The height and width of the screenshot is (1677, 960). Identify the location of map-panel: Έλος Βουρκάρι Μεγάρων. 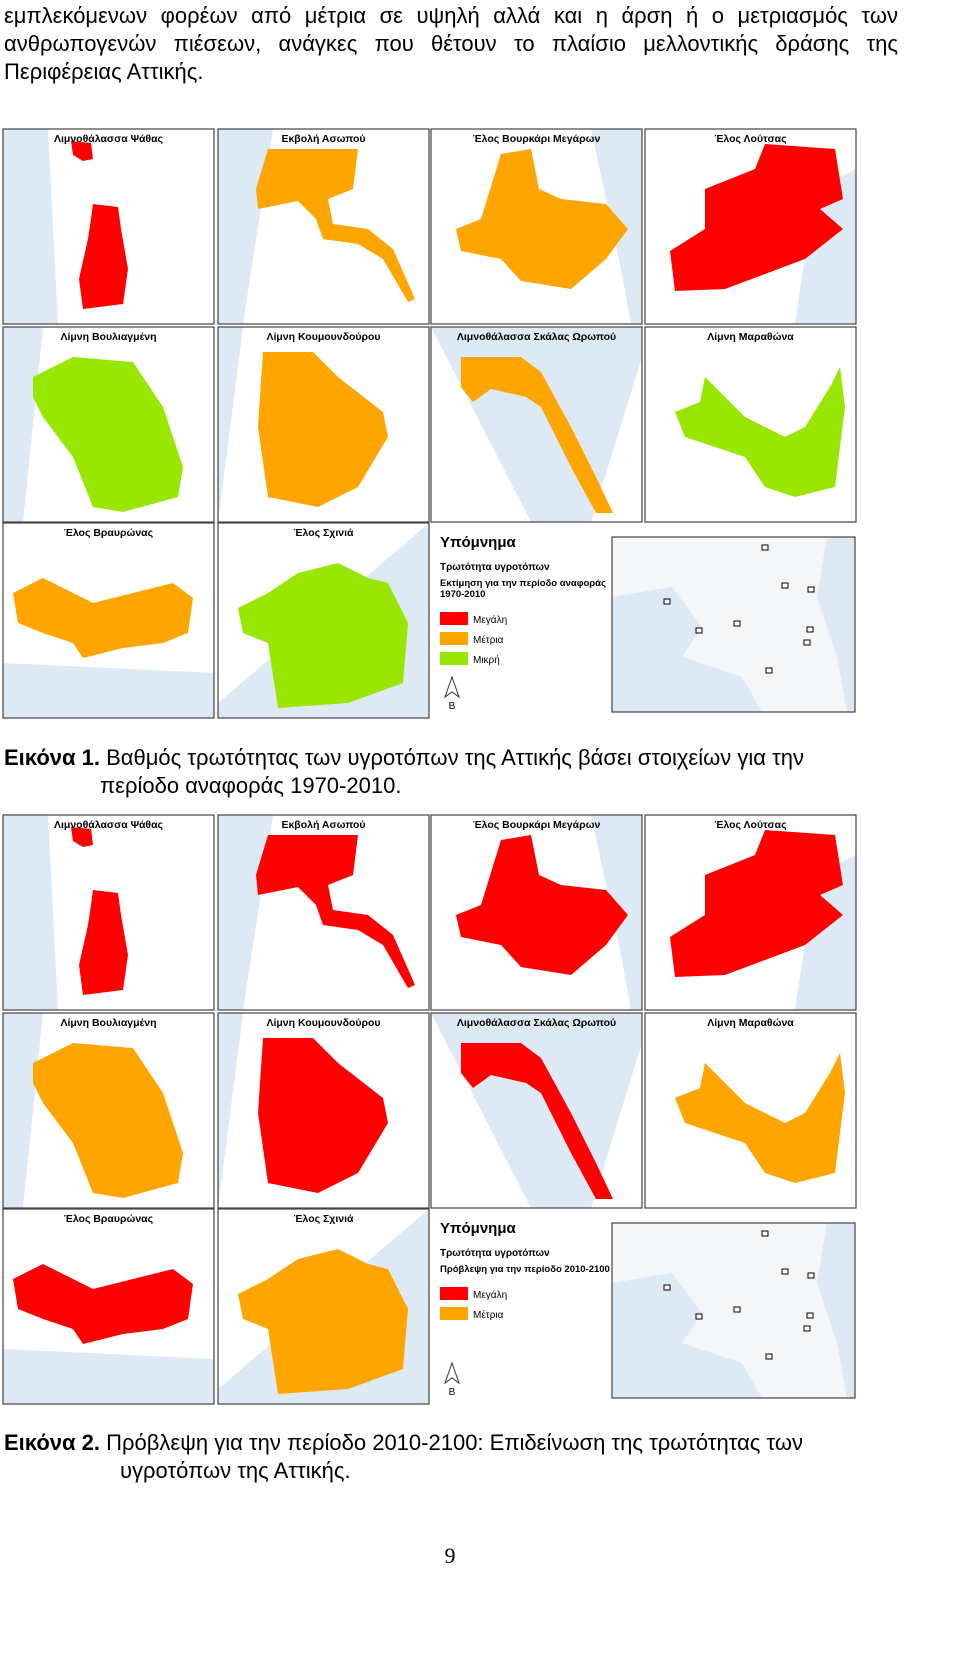
(536, 226).